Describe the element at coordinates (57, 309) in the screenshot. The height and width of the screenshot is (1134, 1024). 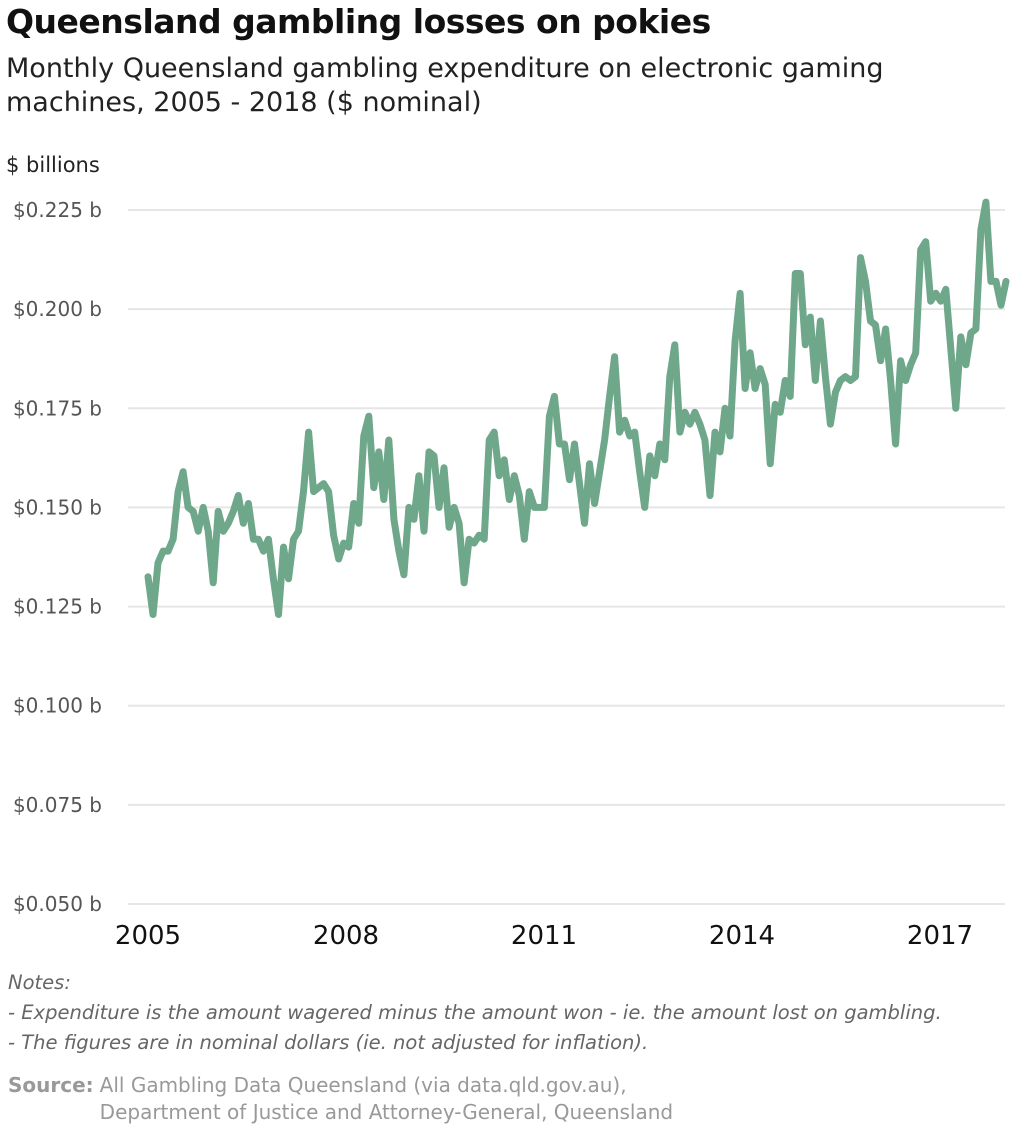
I see `y-tick-label: $0.200 b` at that location.